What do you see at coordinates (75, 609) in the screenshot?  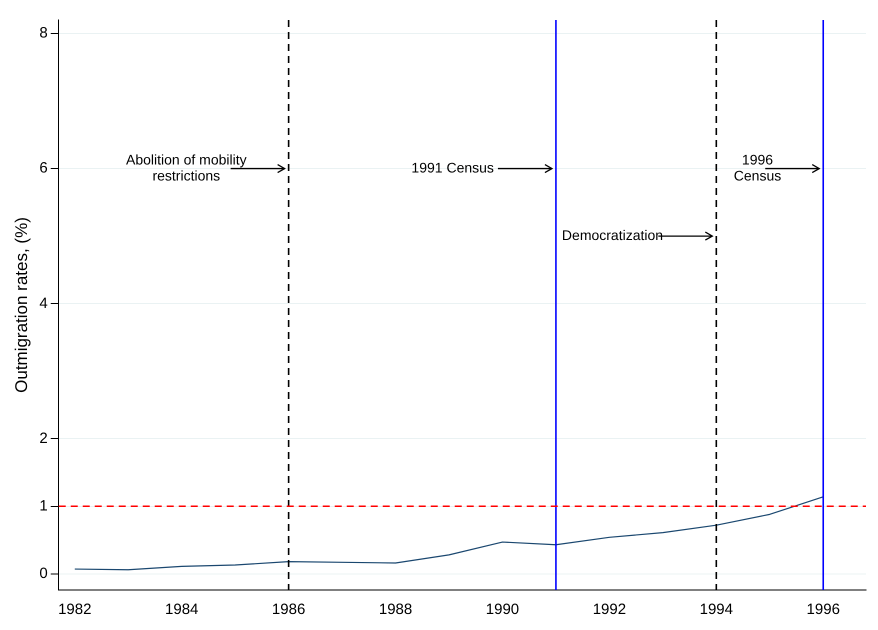 I see `x-tick-label: 1982` at bounding box center [75, 609].